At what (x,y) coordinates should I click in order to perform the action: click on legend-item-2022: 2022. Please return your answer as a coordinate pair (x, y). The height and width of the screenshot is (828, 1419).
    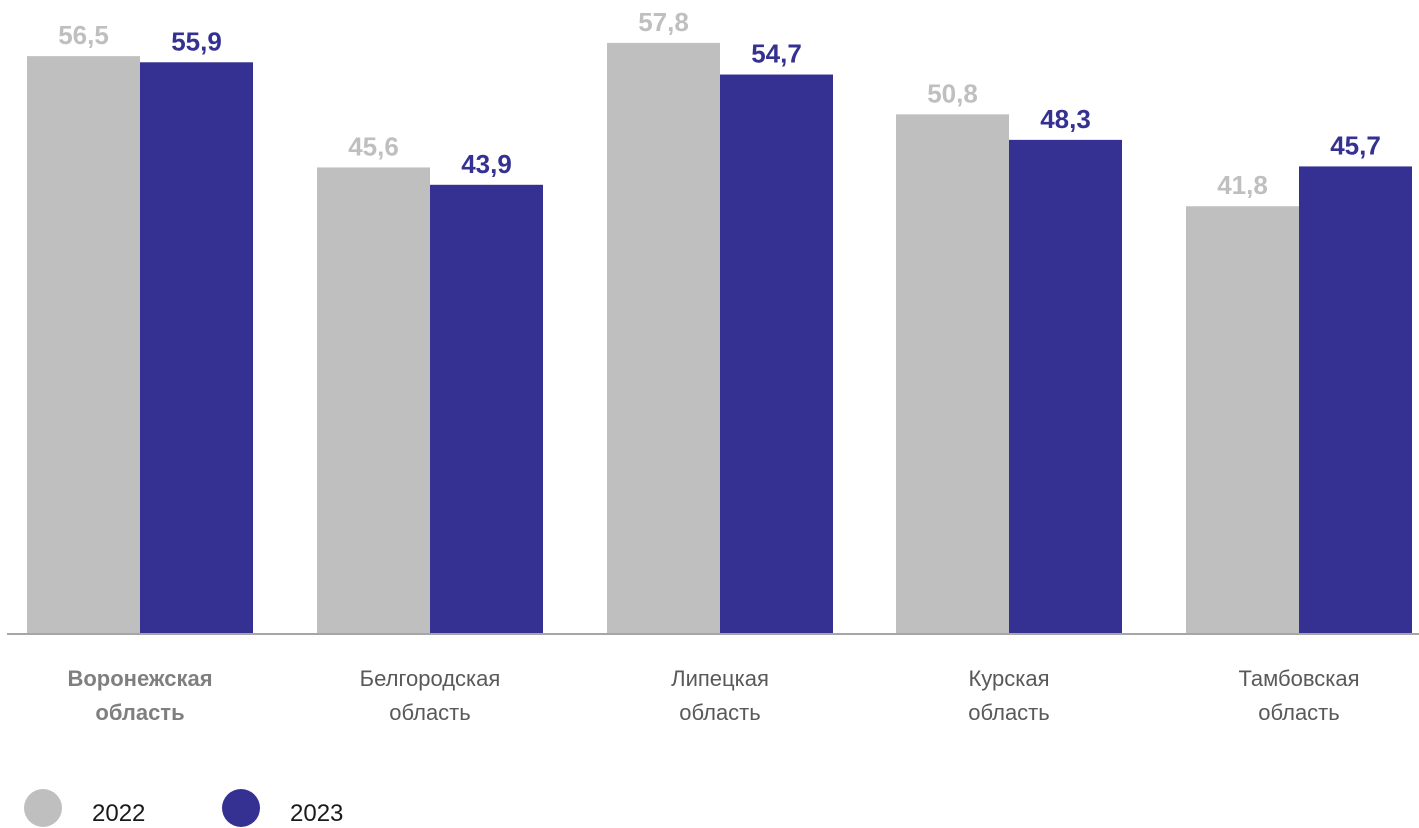
    Looking at the image, I should click on (84, 808).